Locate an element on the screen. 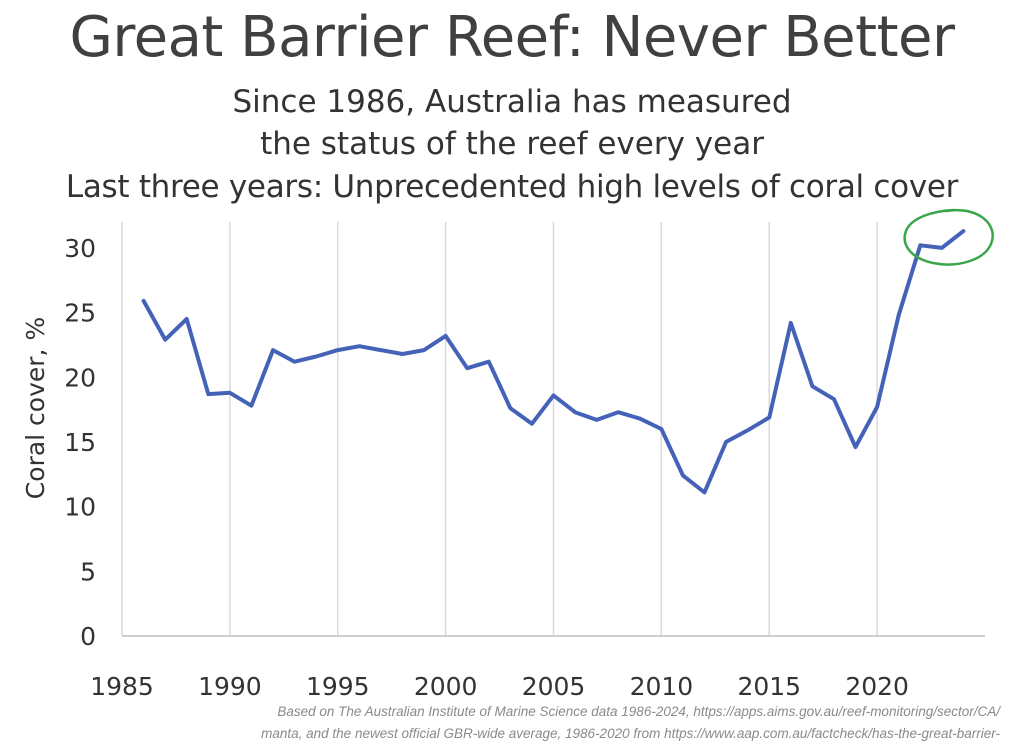  x-tick-label-2010: 2010 is located at coordinates (662, 686).